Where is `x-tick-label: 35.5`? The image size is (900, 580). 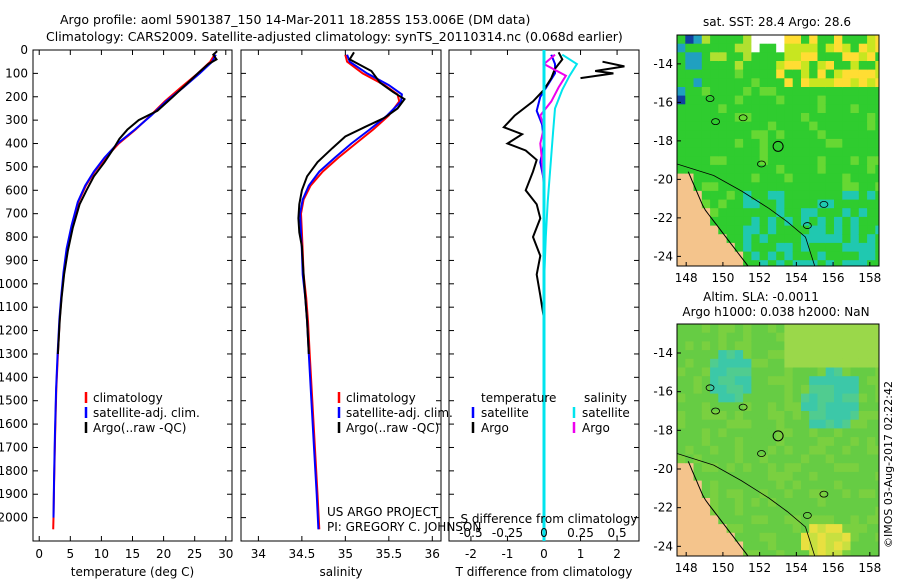
x-tick-label: 35.5 is located at coordinates (388, 554).